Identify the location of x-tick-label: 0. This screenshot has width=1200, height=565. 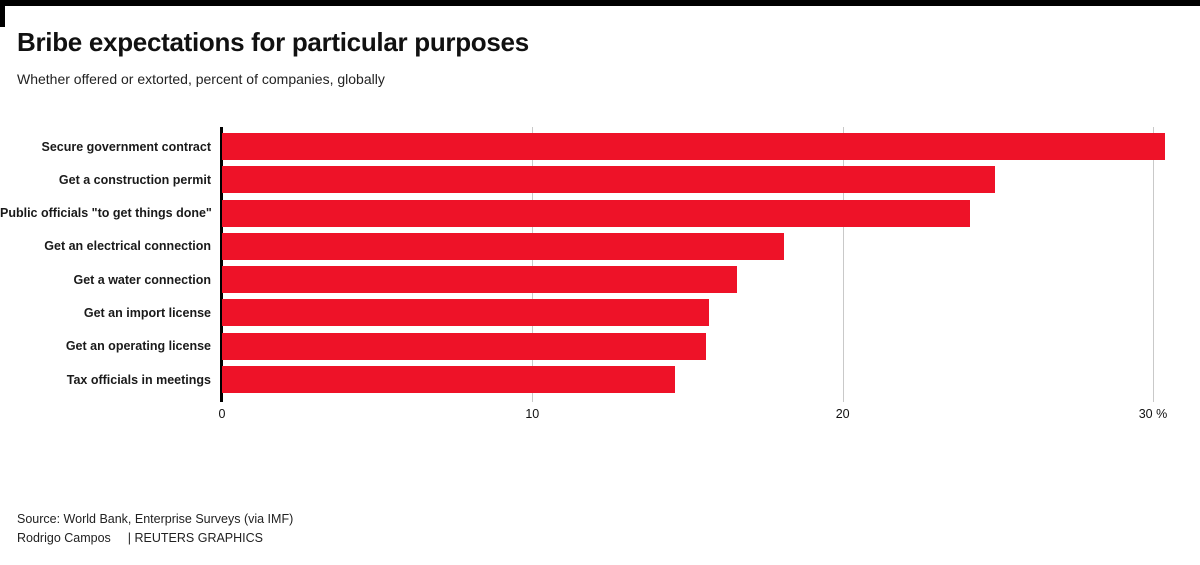
(222, 414).